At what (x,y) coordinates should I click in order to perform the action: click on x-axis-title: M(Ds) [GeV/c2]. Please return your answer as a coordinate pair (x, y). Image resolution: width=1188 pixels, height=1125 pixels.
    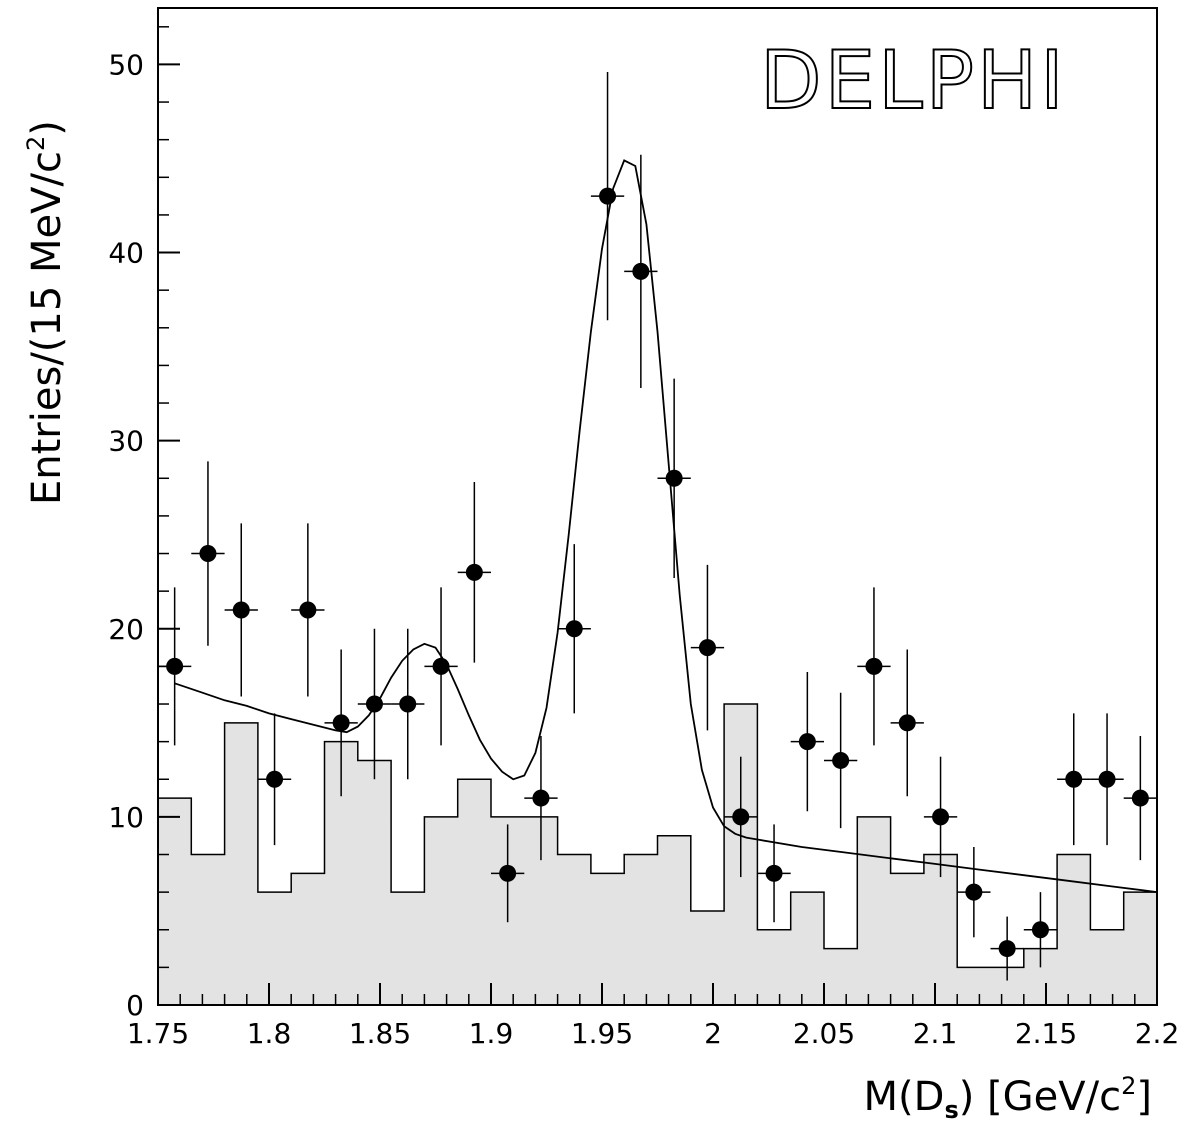
    Looking at the image, I should click on (1008, 1098).